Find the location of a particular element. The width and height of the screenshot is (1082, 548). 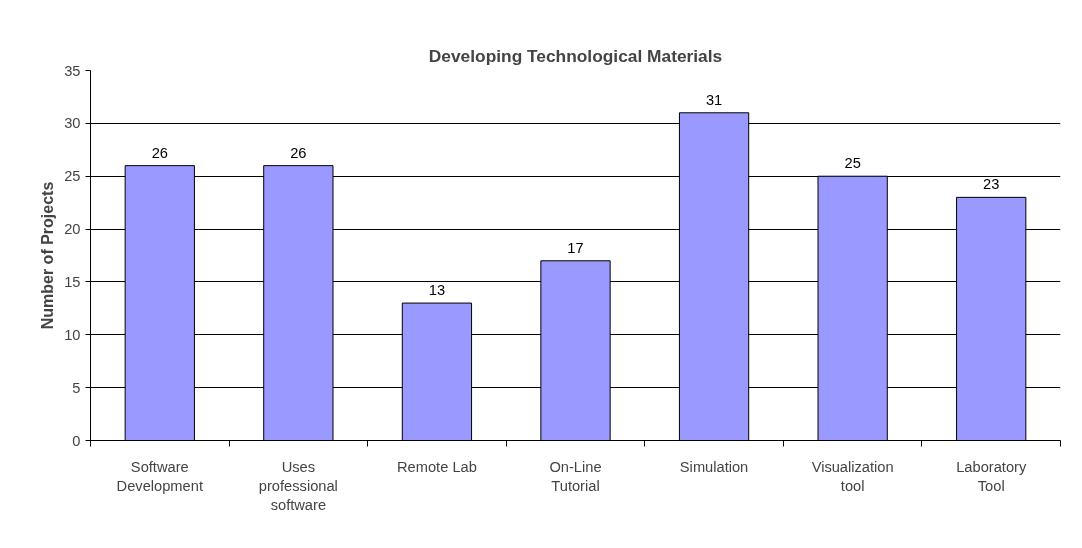

y-tick-label: 25 is located at coordinates (72, 176).